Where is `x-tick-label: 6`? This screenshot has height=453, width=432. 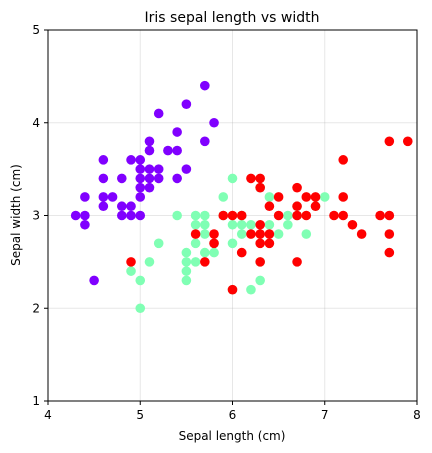 x-tick-label: 6 is located at coordinates (233, 415).